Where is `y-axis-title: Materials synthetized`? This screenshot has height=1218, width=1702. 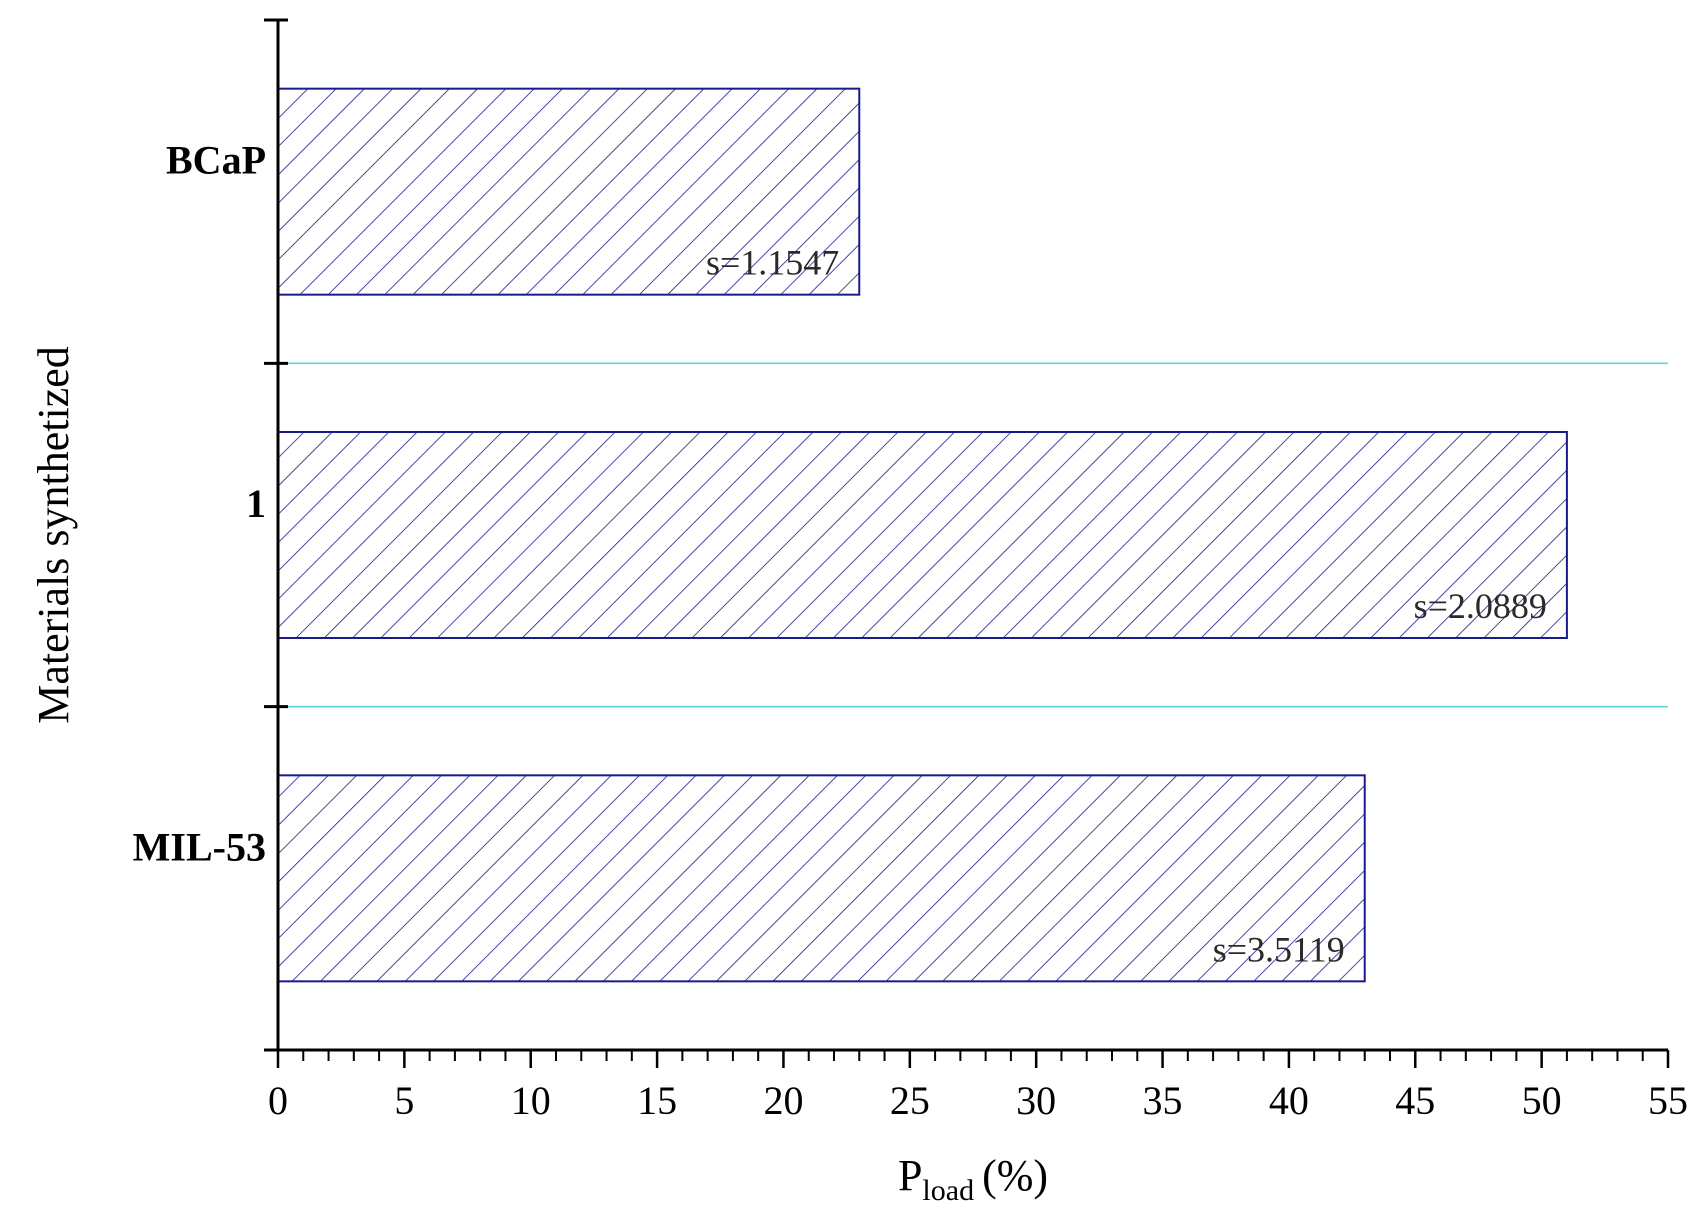 y-axis-title: Materials synthetized is located at coordinates (53, 535).